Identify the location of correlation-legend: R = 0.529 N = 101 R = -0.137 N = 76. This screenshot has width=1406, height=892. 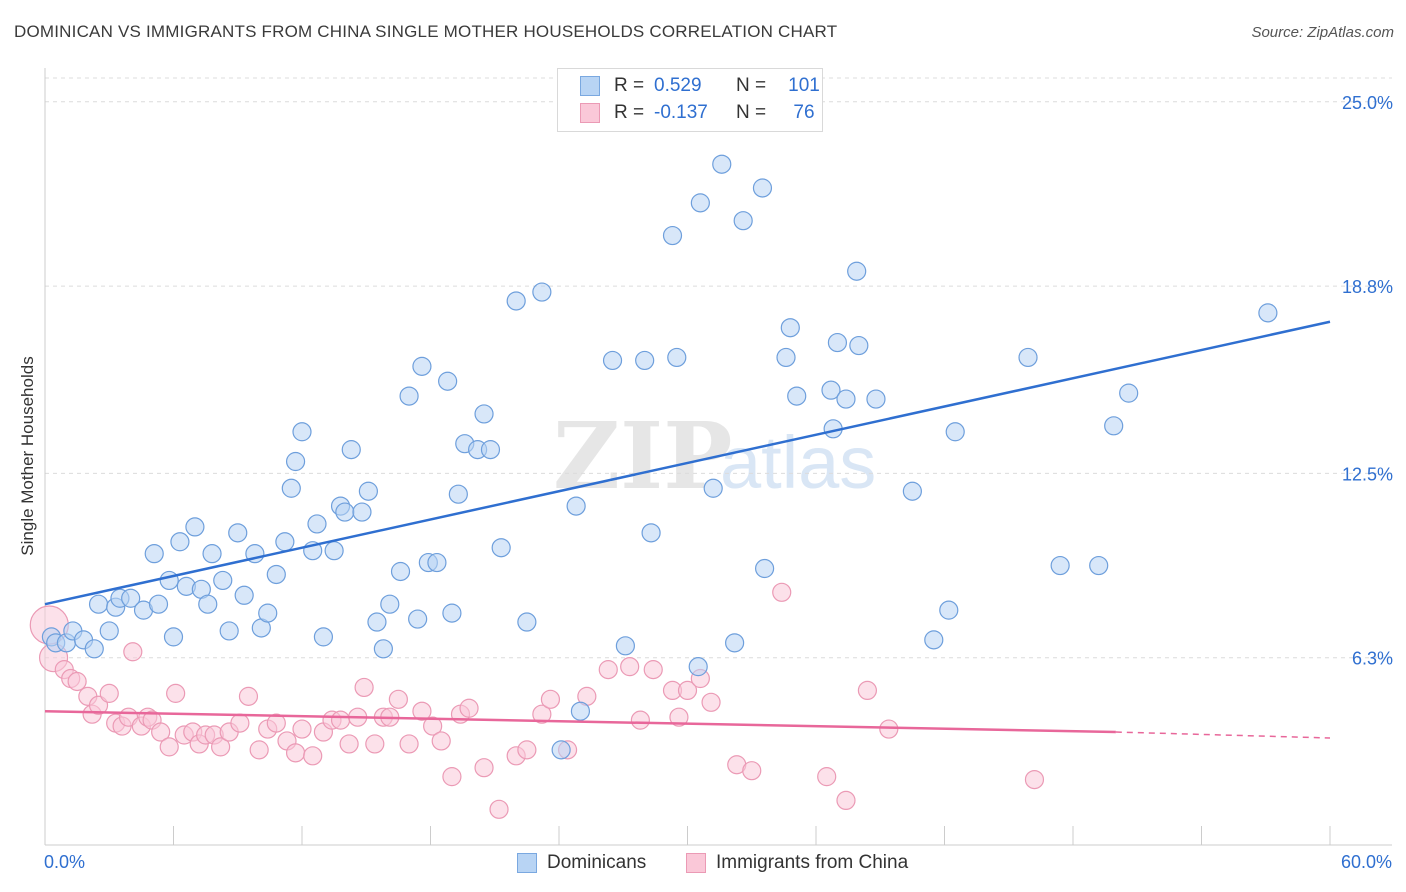
(690, 100).